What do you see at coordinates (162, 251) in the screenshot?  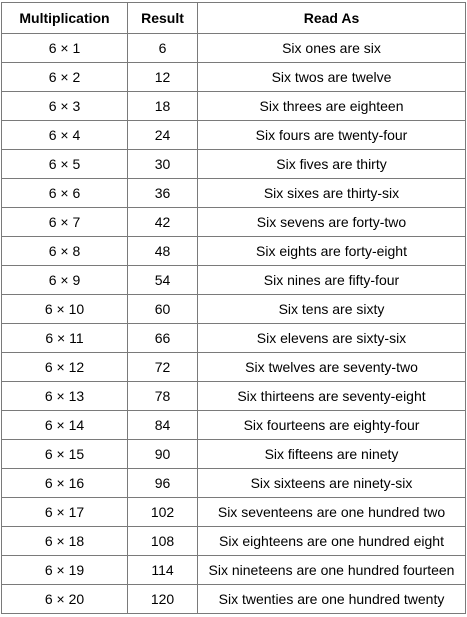 I see `result-cell: 48` at bounding box center [162, 251].